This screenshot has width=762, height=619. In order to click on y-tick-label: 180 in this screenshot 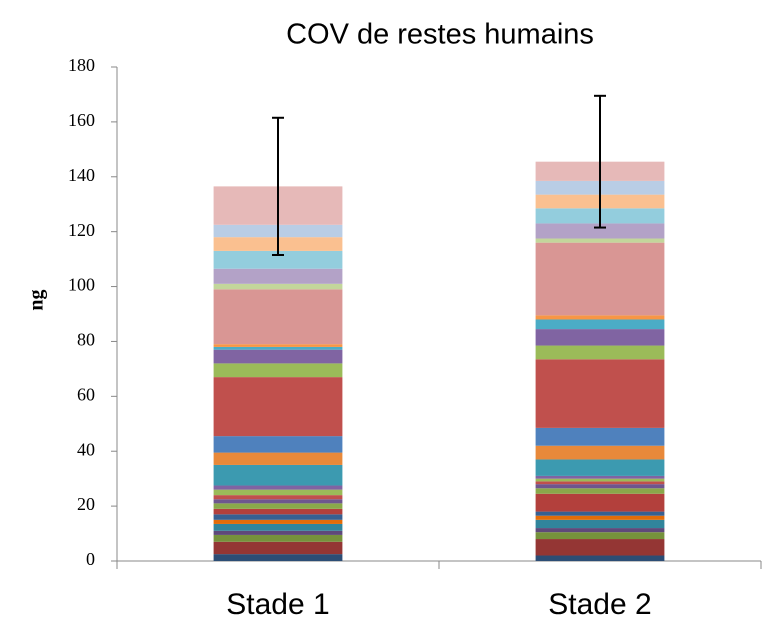, I will do `click(81, 65)`.